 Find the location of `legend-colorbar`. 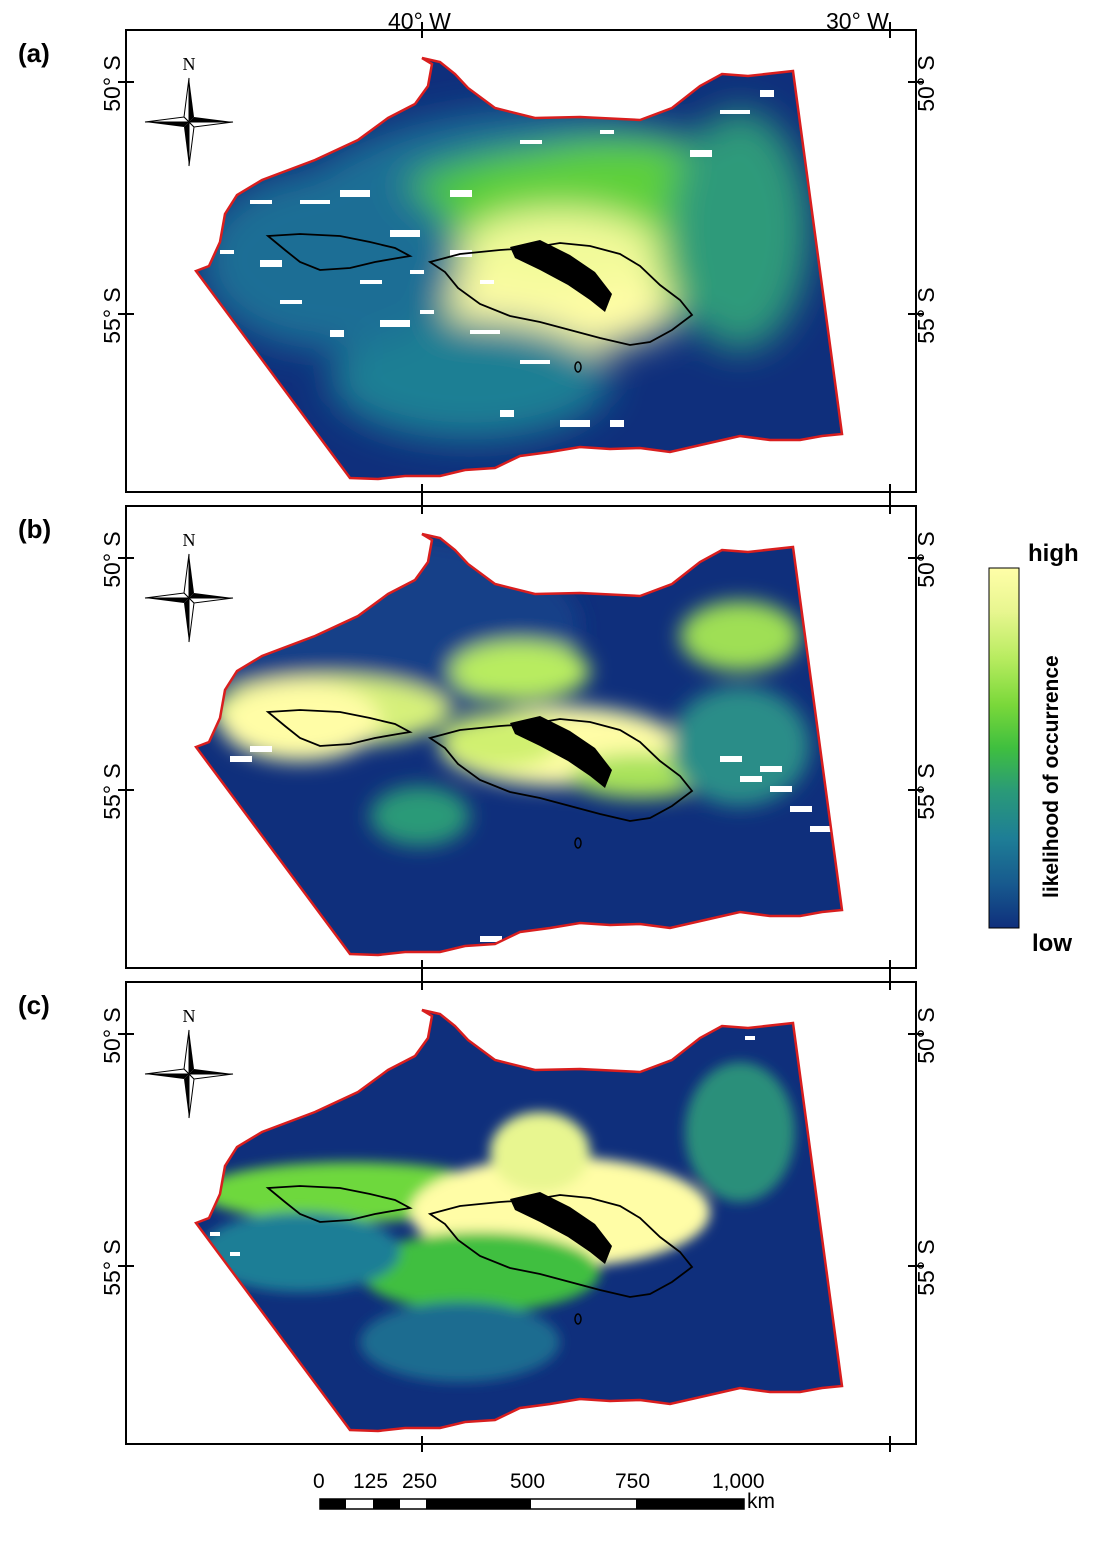

legend-colorbar is located at coordinates (1004, 748).